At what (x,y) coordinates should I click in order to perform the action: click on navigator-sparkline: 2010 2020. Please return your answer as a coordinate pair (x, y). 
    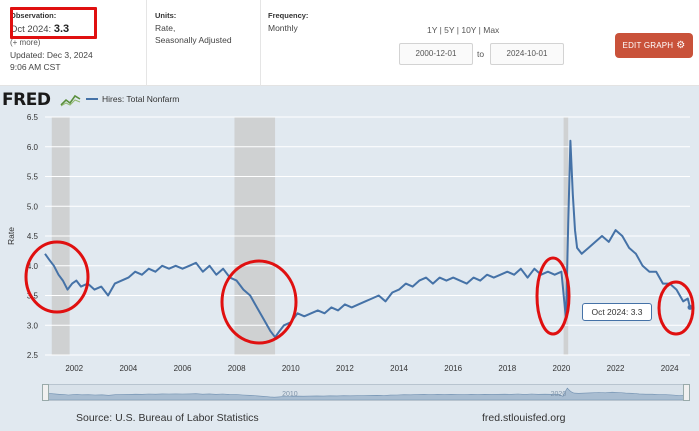
    Looking at the image, I should click on (366, 393).